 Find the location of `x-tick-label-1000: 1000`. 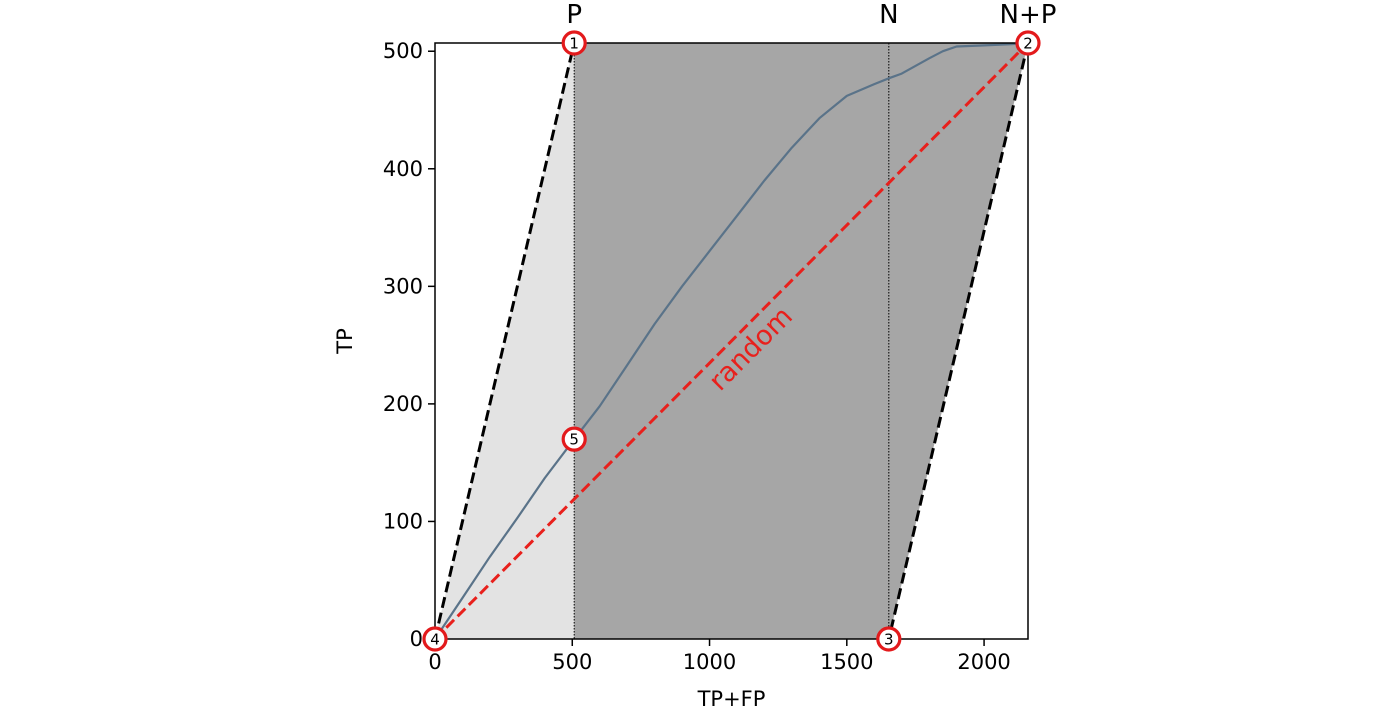

x-tick-label-1000: 1000 is located at coordinates (709, 662).